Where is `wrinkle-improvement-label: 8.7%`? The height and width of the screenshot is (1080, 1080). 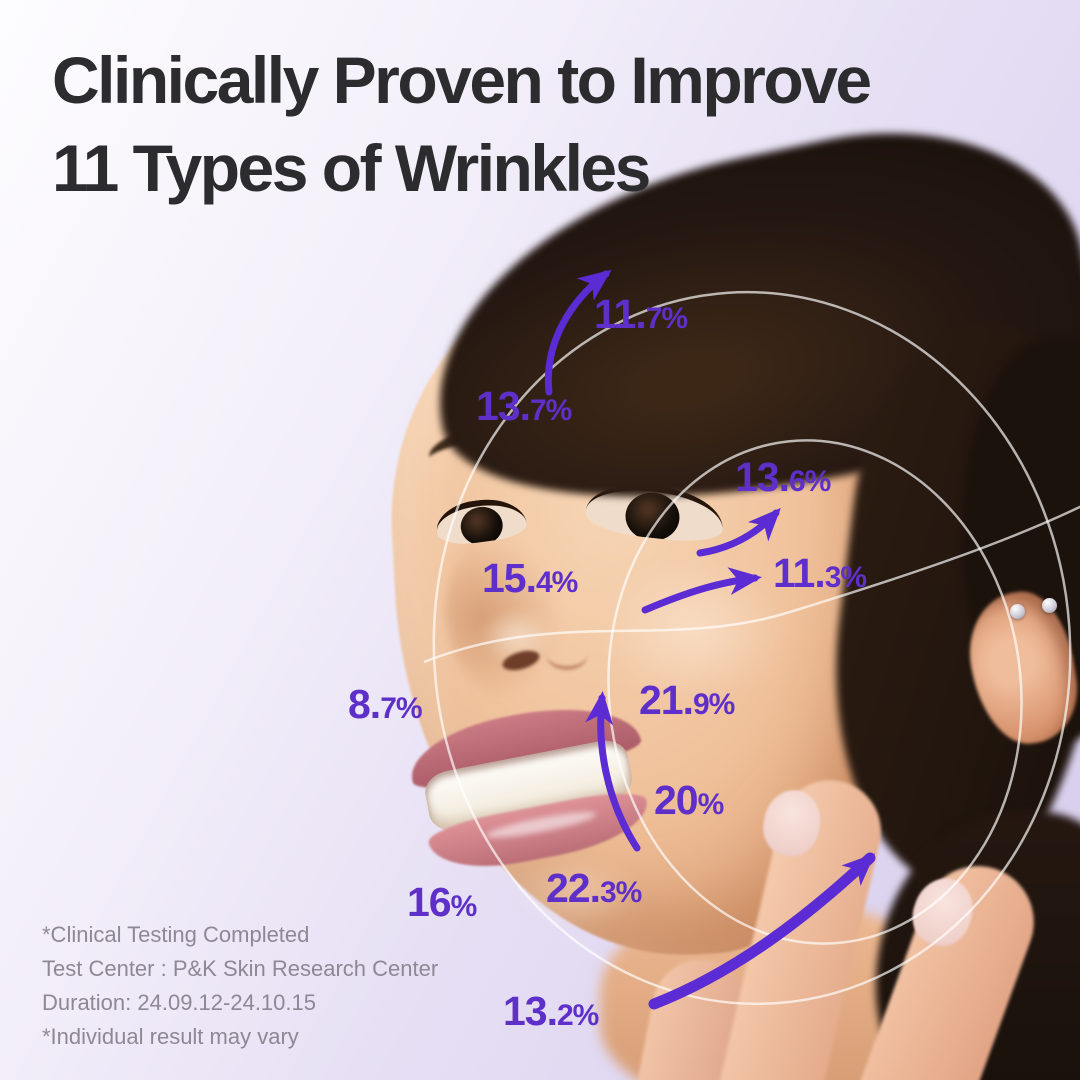
wrinkle-improvement-label: 8.7% is located at coordinates (385, 704).